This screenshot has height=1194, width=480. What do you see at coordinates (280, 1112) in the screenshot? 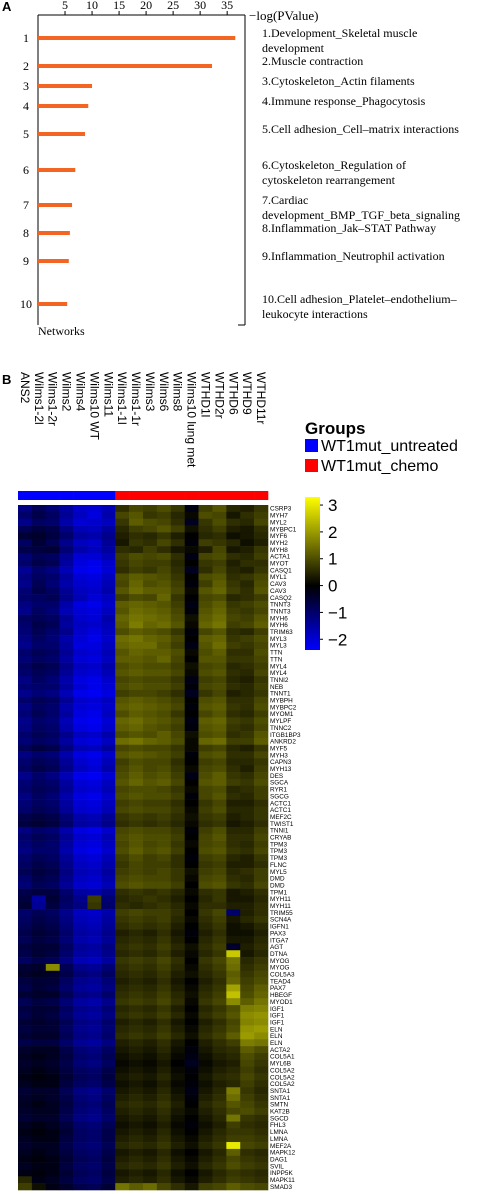
I see `gene-label: KAT2B` at bounding box center [280, 1112].